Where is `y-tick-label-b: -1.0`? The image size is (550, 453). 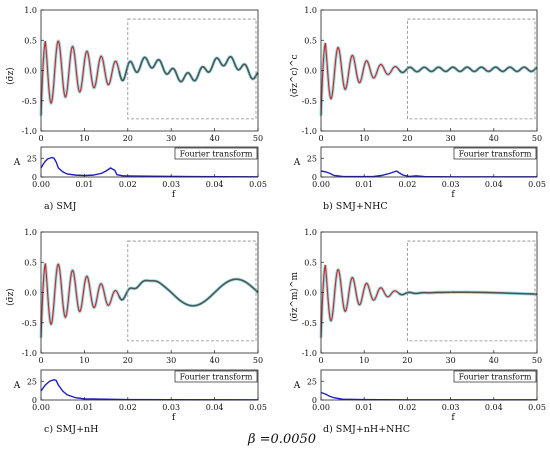
y-tick-label-b: -1.0 is located at coordinates (309, 131).